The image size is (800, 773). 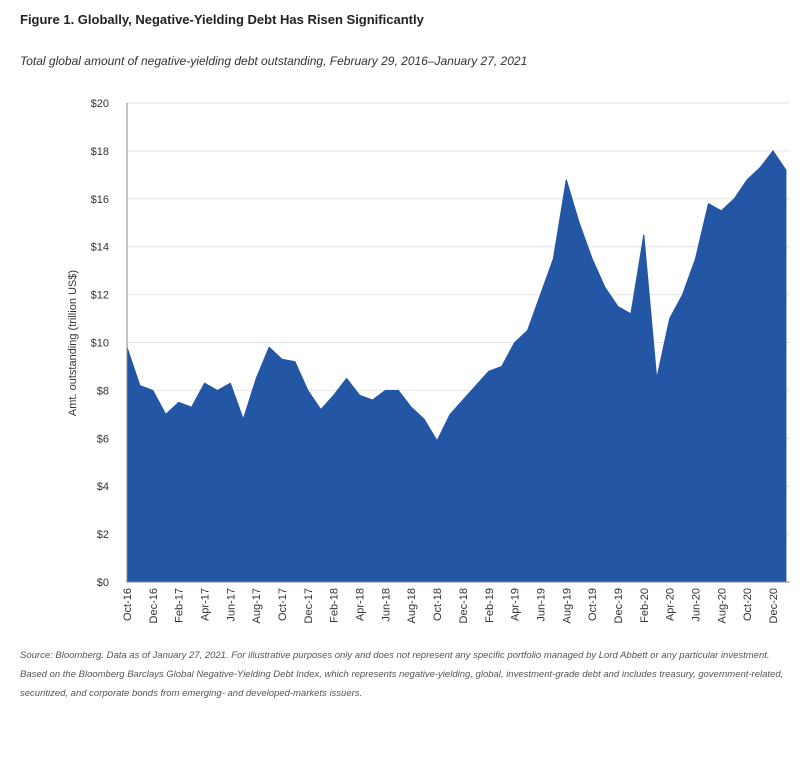 I want to click on x-tick-label: Dec-19, so click(x=619, y=605).